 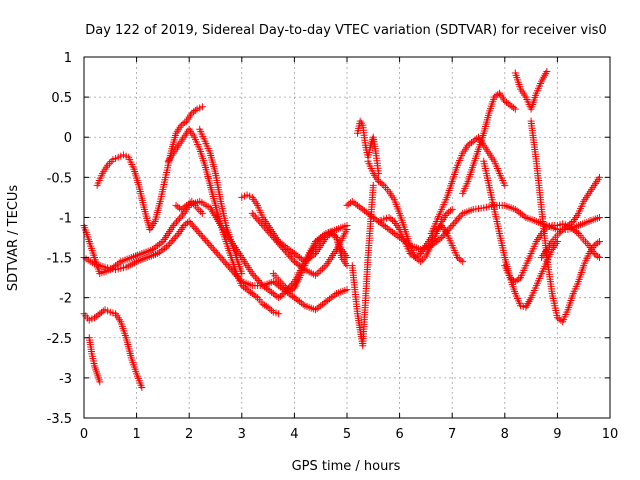 I want to click on series-arc-p, so click(x=489, y=227).